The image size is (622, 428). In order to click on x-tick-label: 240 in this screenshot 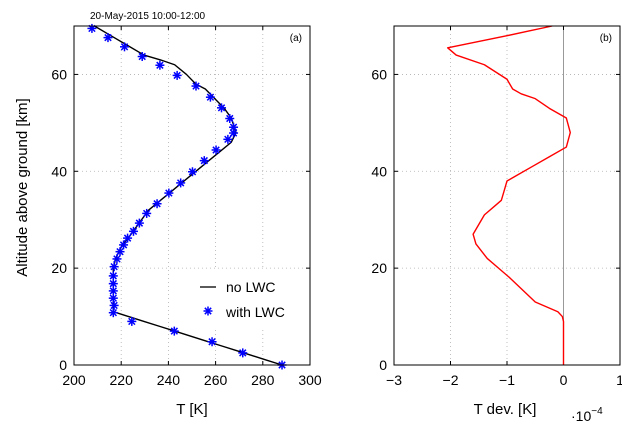, I will do `click(169, 380)`.